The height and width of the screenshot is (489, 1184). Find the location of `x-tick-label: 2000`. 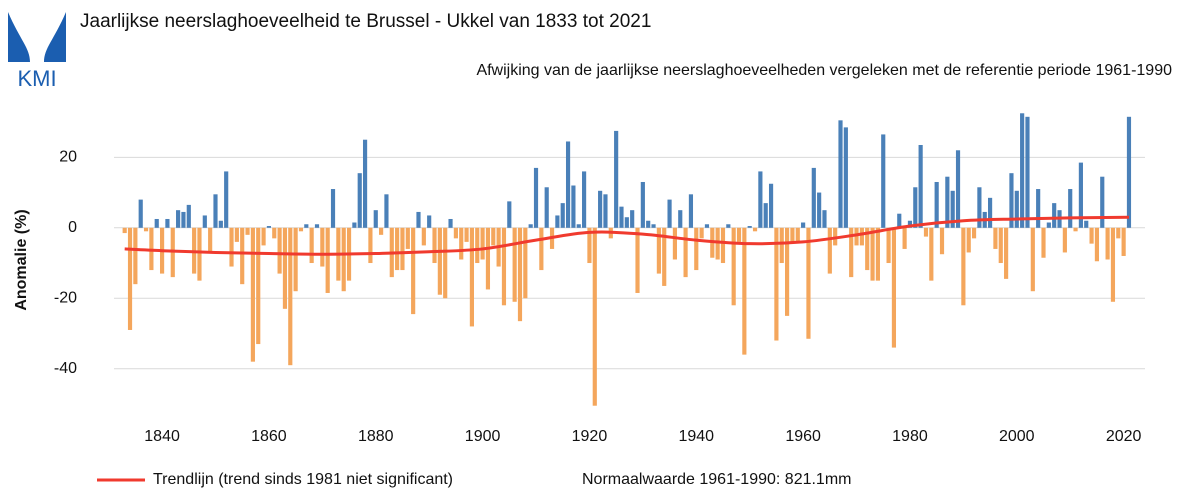

x-tick-label: 2000 is located at coordinates (1017, 436).